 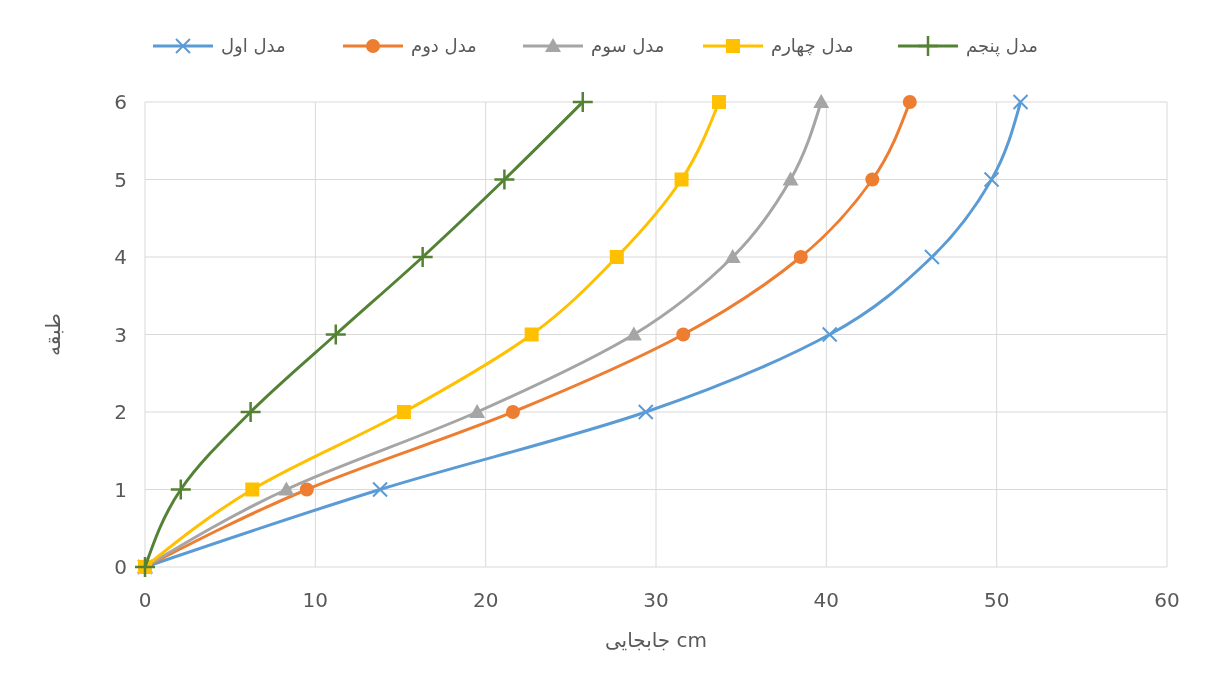 What do you see at coordinates (656, 600) in the screenshot?
I see `x-tick-label: 30` at bounding box center [656, 600].